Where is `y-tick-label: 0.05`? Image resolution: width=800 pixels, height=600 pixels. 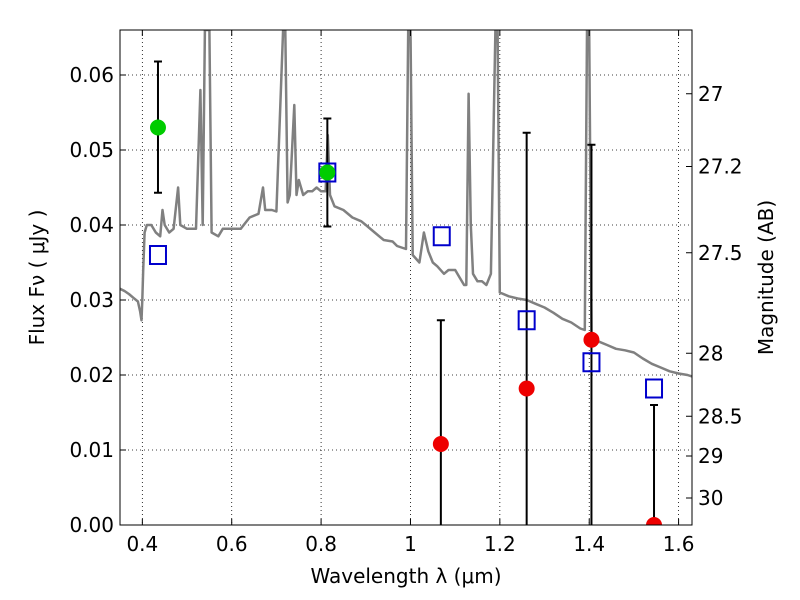
y-tick-label: 0.05 is located at coordinates (91, 150).